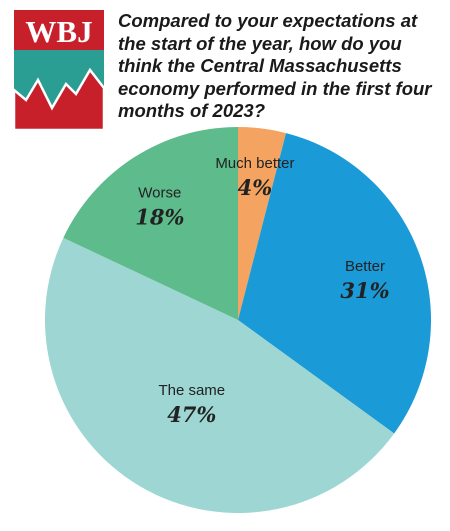  What do you see at coordinates (262, 223) in the screenshot?
I see `pie-slice-much-better` at bounding box center [262, 223].